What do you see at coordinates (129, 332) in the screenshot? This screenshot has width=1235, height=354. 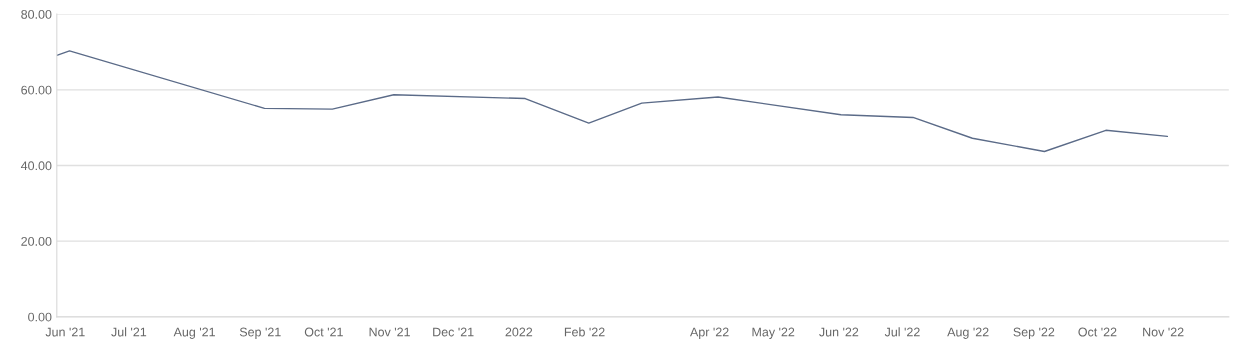 I see `x-tick-label: Jul '21` at bounding box center [129, 332].